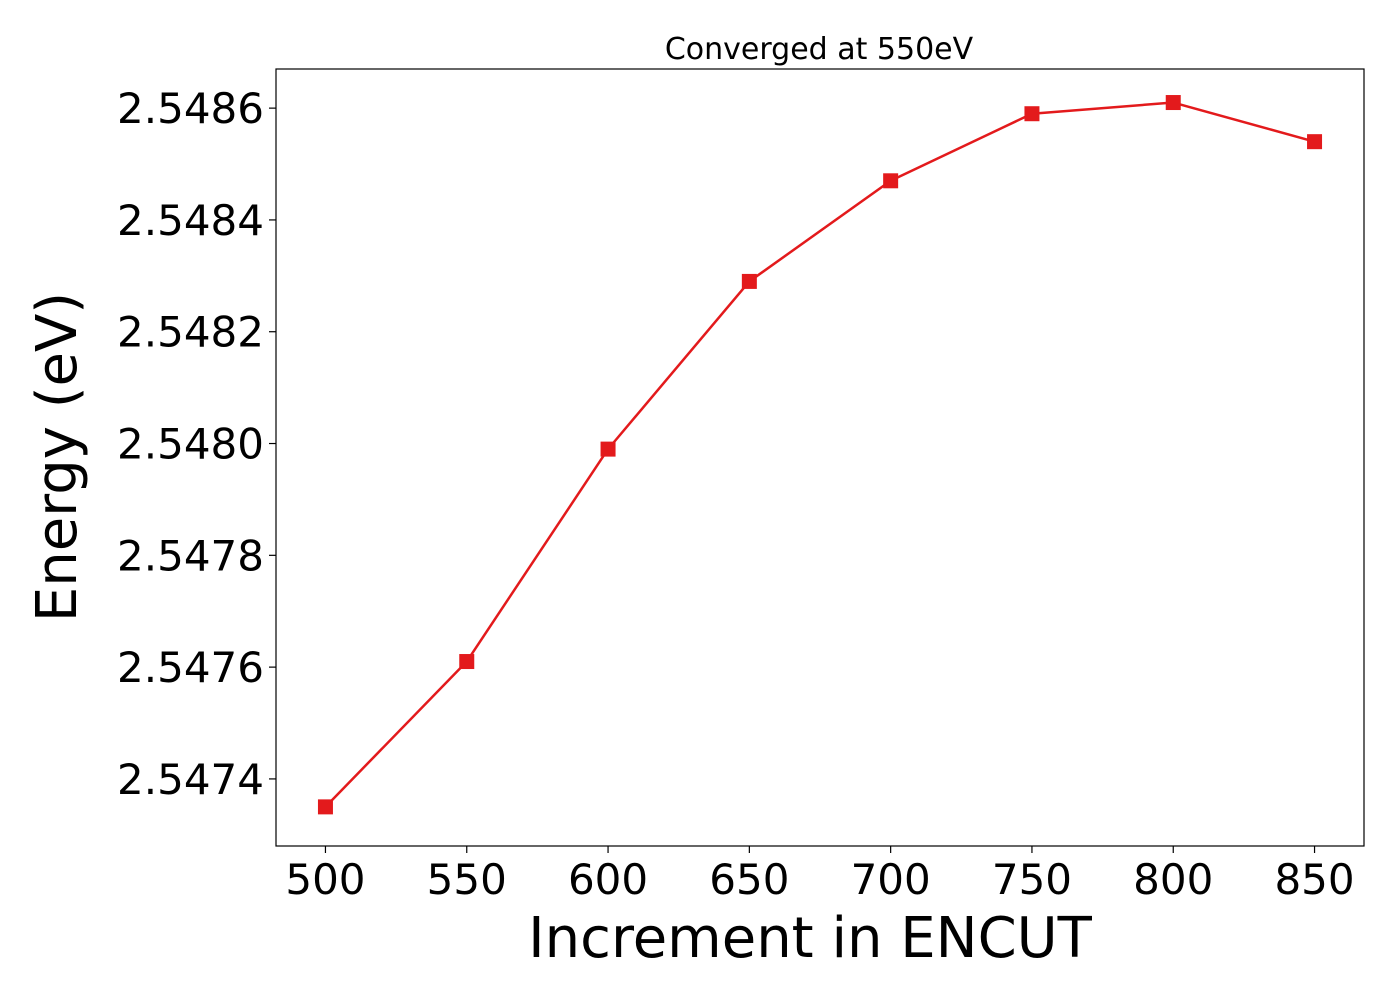 This screenshot has height=1000, width=1400. I want to click on x-tick-label: 750, so click(1032, 879).